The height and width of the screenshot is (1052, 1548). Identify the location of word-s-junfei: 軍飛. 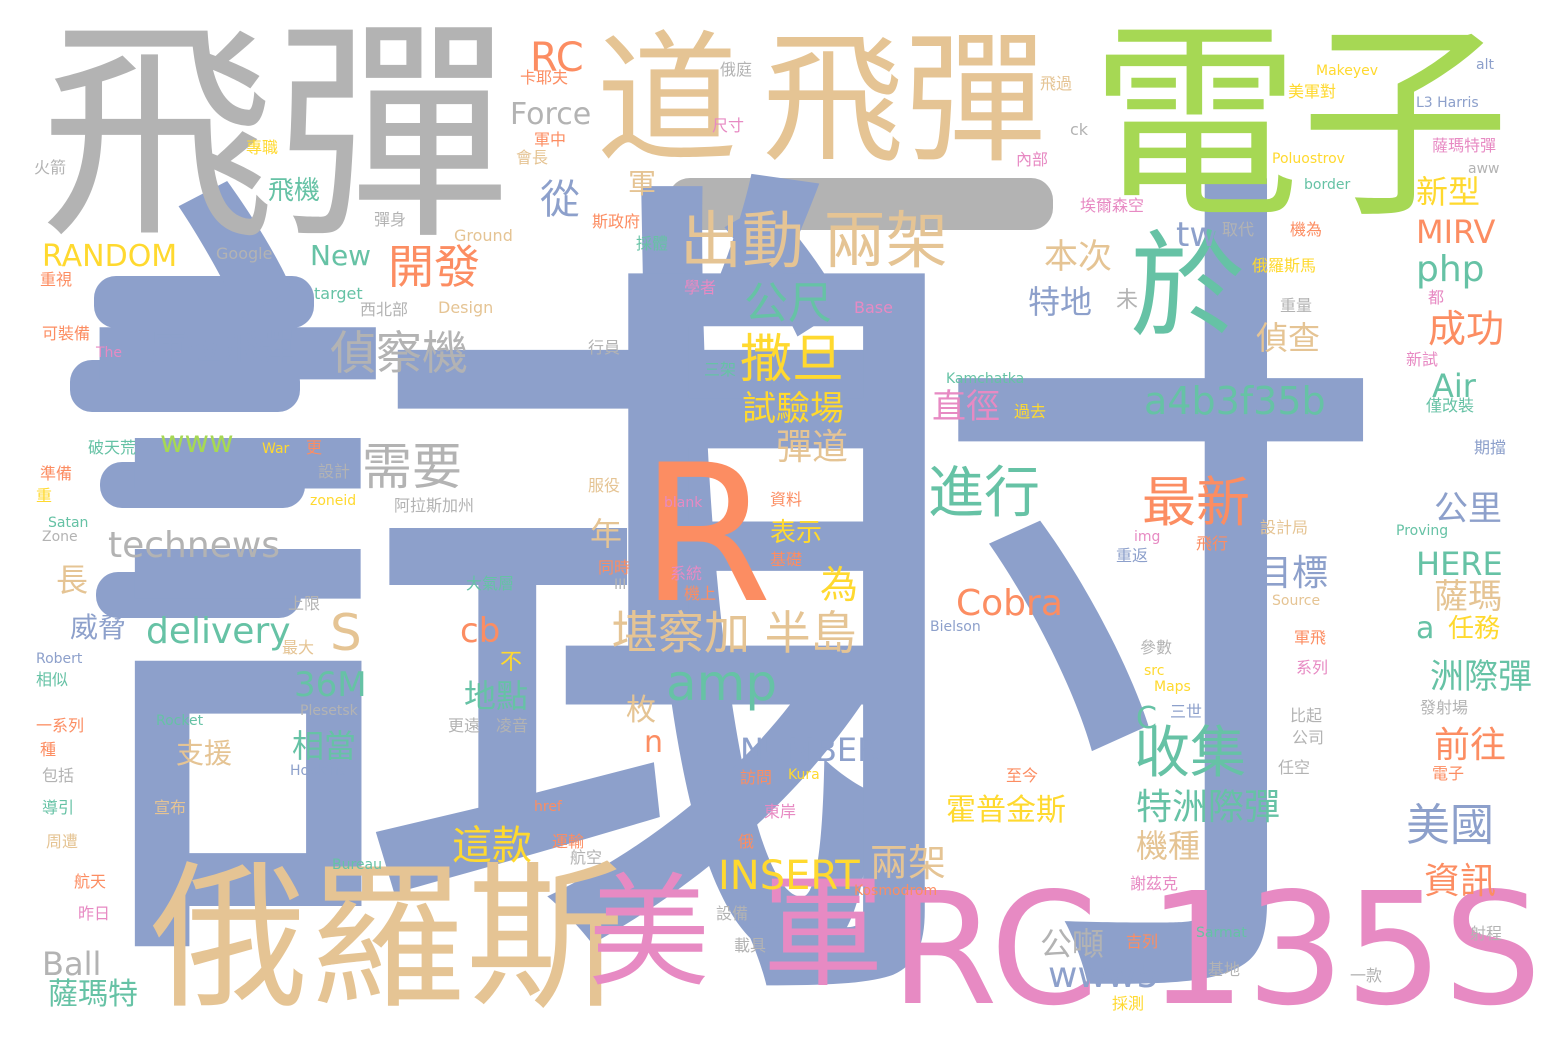
(1310, 637).